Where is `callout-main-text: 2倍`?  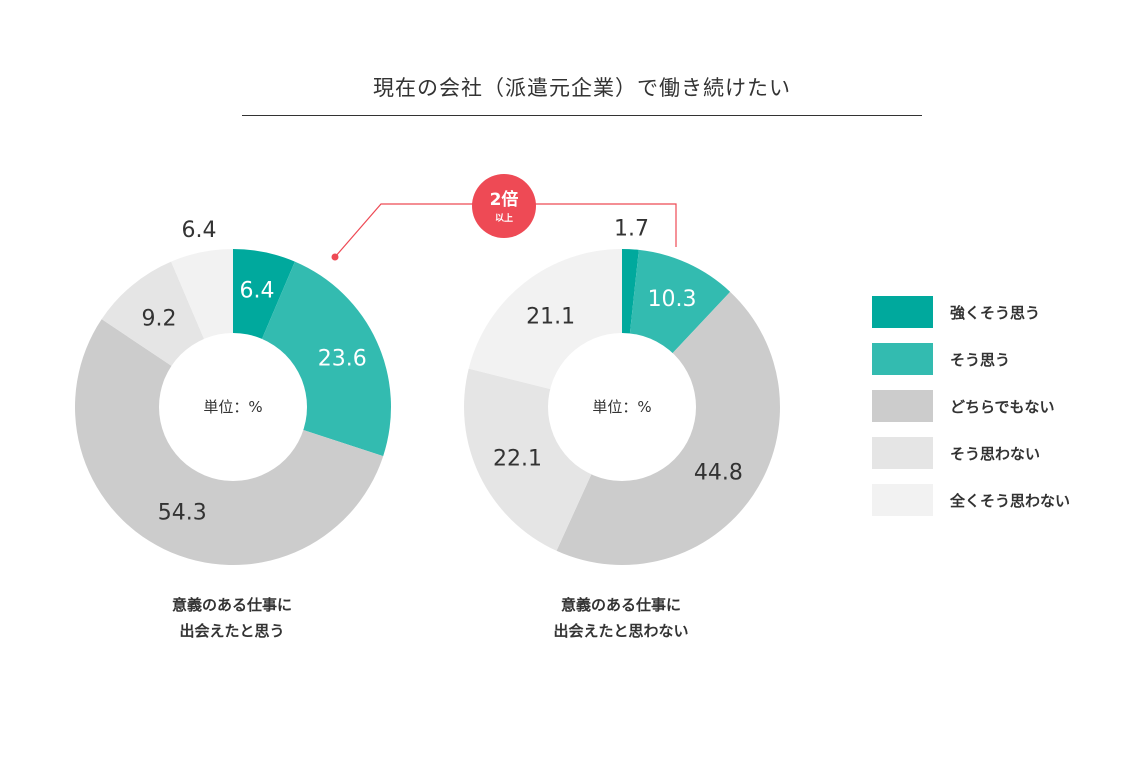 callout-main-text: 2倍 is located at coordinates (504, 199).